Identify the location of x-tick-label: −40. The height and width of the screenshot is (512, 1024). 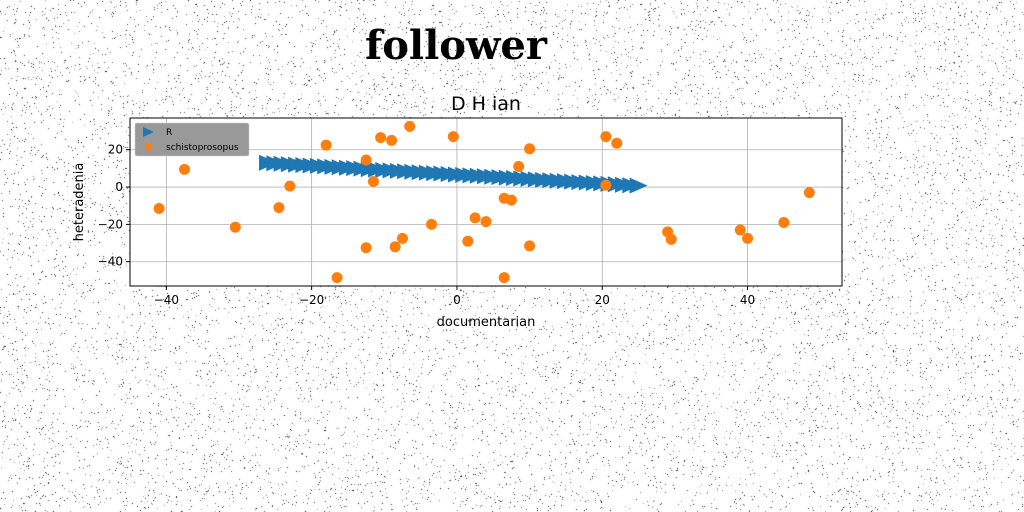
(166, 300).